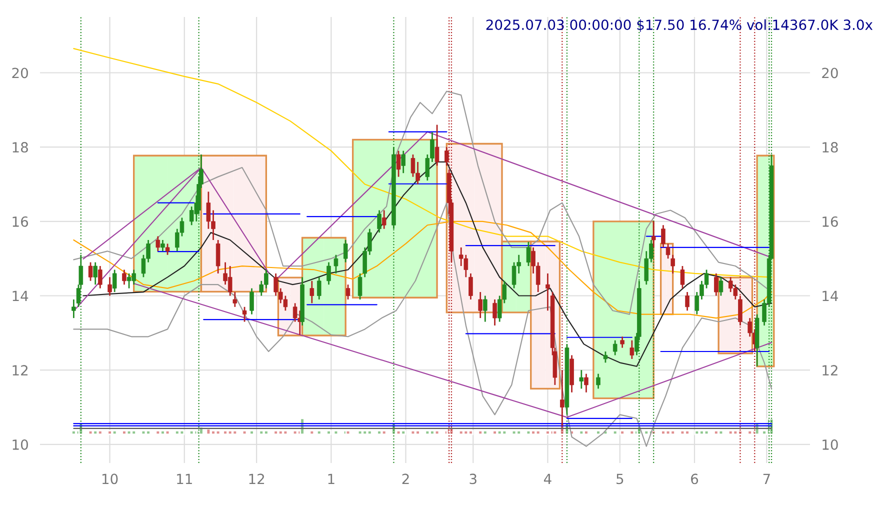 The height and width of the screenshot is (505, 884). Describe the element at coordinates (830, 221) in the screenshot. I see `y2-tick-label: 16` at that location.